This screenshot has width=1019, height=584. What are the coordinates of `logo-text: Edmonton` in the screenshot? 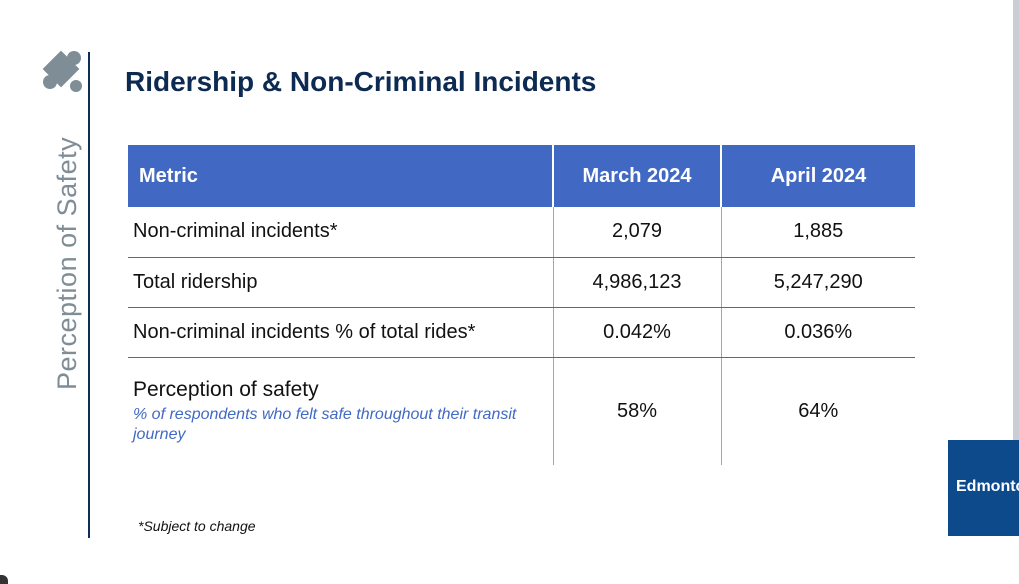 It's located at (987, 486).